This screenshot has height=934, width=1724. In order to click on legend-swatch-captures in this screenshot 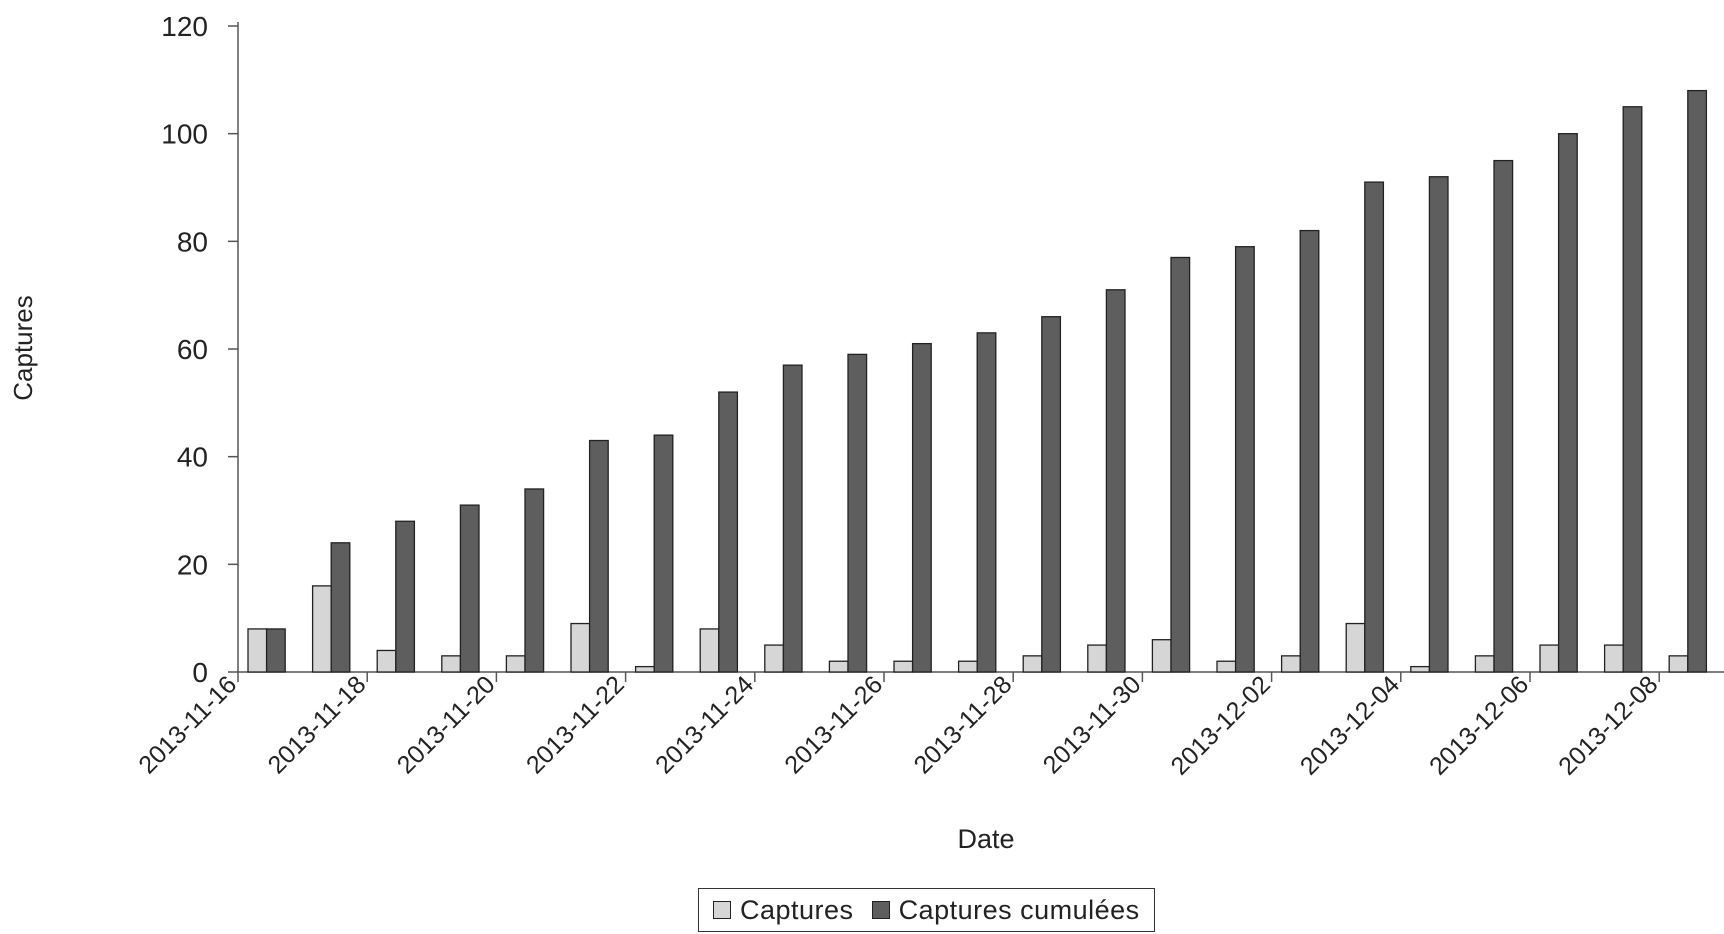, I will do `click(722, 910)`.